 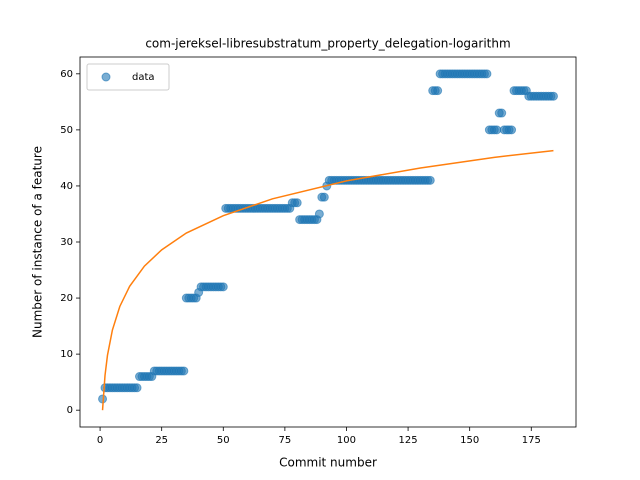 I want to click on legend-marker, so click(x=106, y=77).